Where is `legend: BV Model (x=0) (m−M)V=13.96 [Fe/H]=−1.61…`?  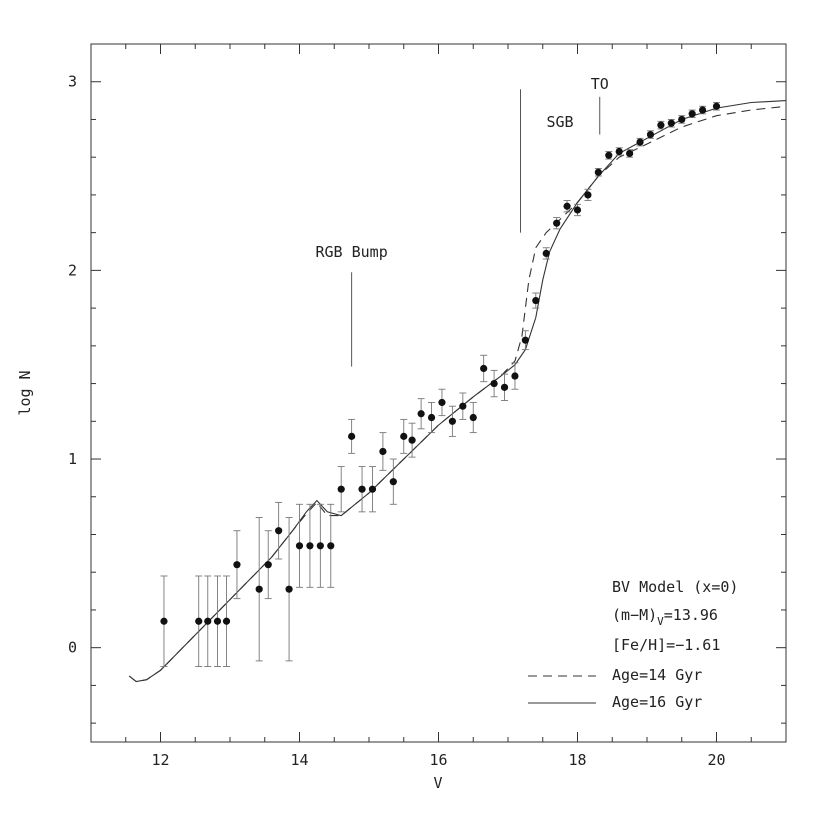
legend: BV Model (x=0) (m−M)V=13.96 [Fe/H]=−1.61… is located at coordinates (633, 644).